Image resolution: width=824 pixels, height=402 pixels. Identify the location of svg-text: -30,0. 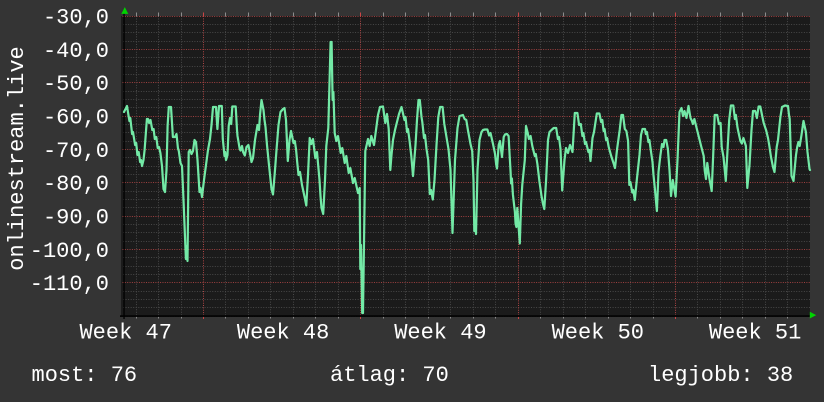
(76, 18).